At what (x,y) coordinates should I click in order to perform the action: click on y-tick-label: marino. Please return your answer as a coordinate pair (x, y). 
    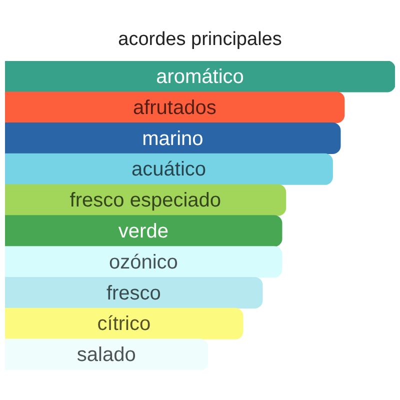
    Looking at the image, I should click on (173, 139).